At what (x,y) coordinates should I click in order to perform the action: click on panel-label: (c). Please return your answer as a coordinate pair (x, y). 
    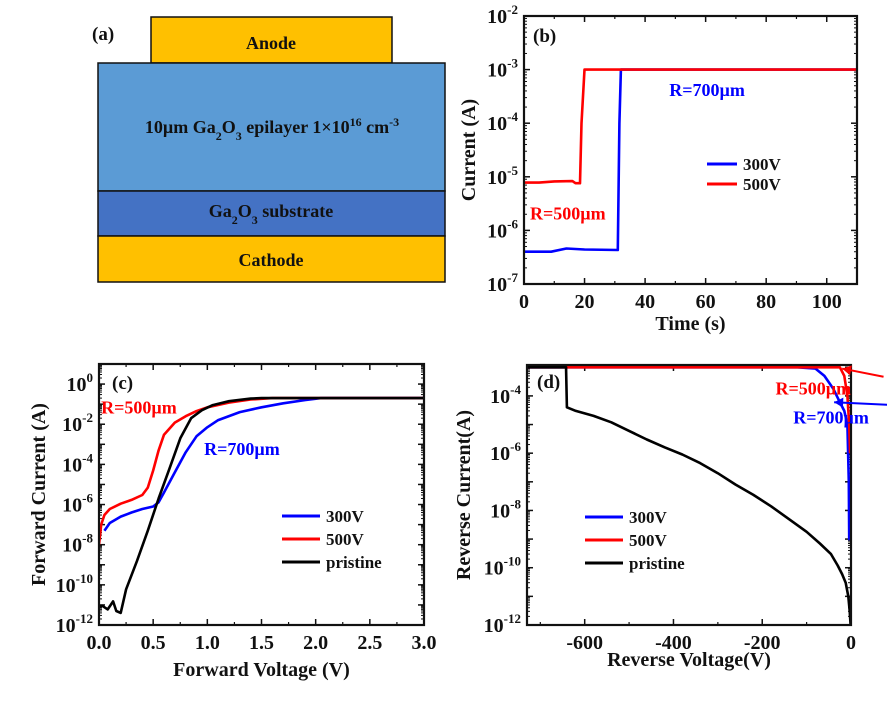
    Looking at the image, I should click on (122, 383).